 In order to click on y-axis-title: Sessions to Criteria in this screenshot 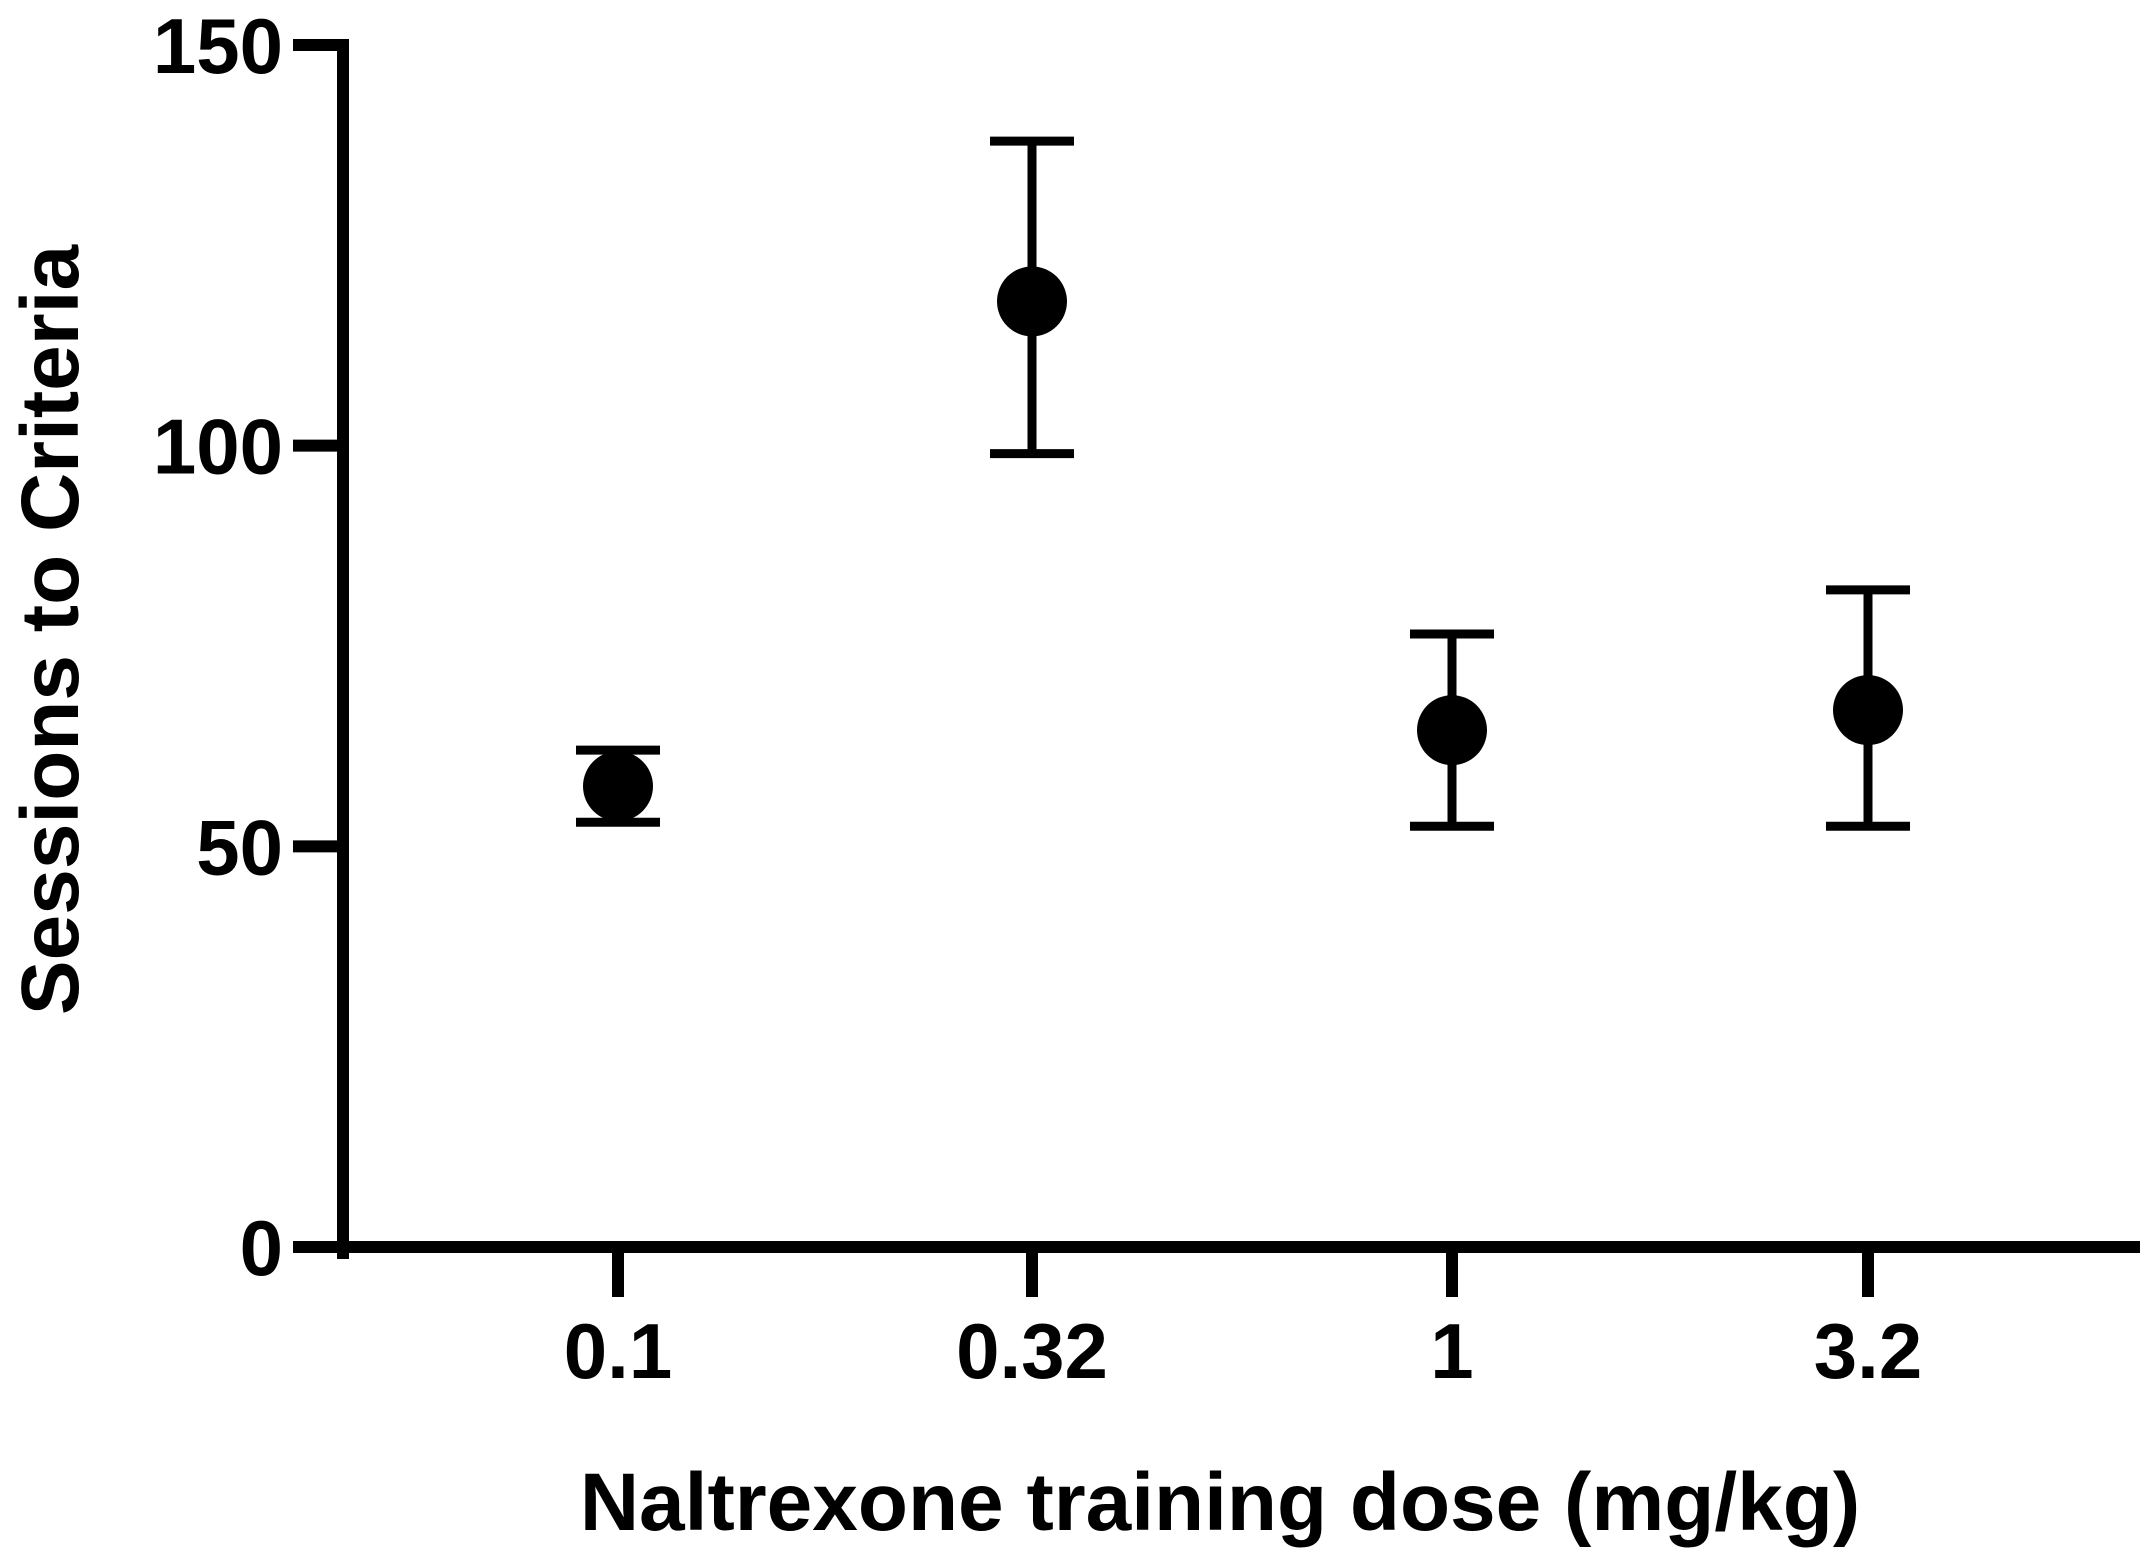, I will do `click(50, 630)`.